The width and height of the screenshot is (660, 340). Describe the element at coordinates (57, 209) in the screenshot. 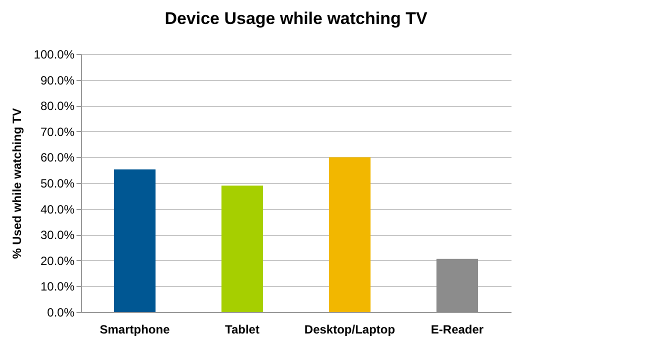

I see `y-tick-label: 40.0%` at that location.